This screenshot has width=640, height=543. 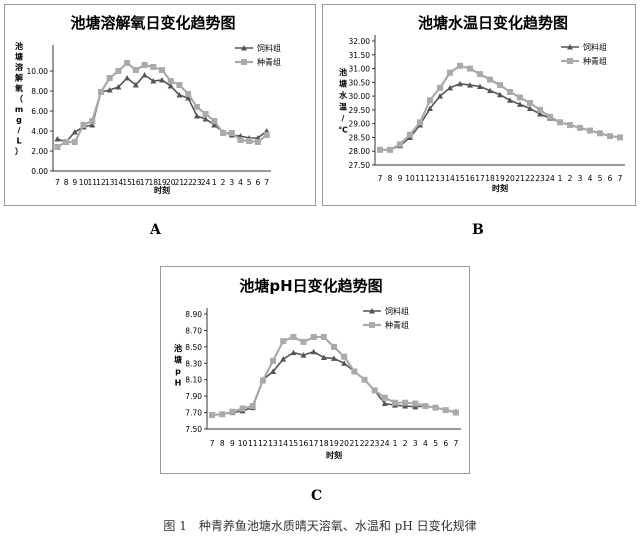 What do you see at coordinates (222, 443) in the screenshot?
I see `x-tick-label: 8` at bounding box center [222, 443].